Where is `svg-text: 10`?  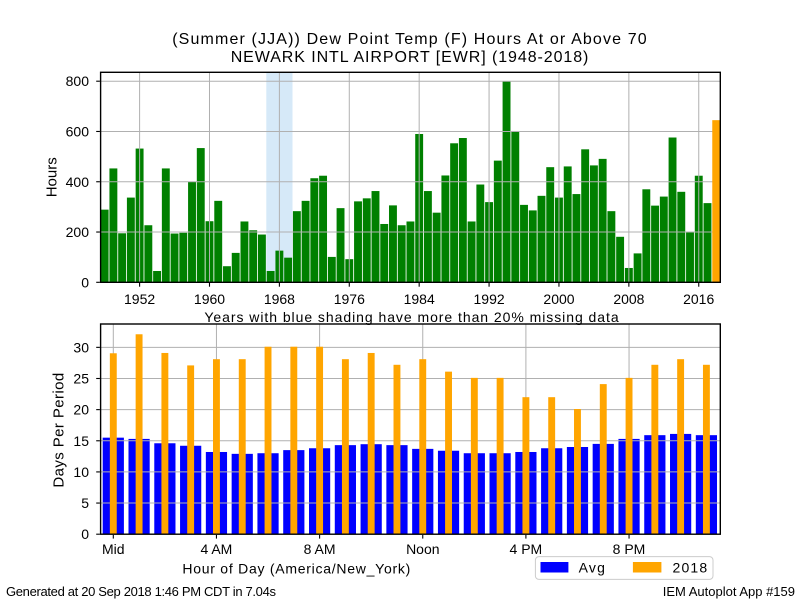
svg-text: 10 is located at coordinates (81, 472).